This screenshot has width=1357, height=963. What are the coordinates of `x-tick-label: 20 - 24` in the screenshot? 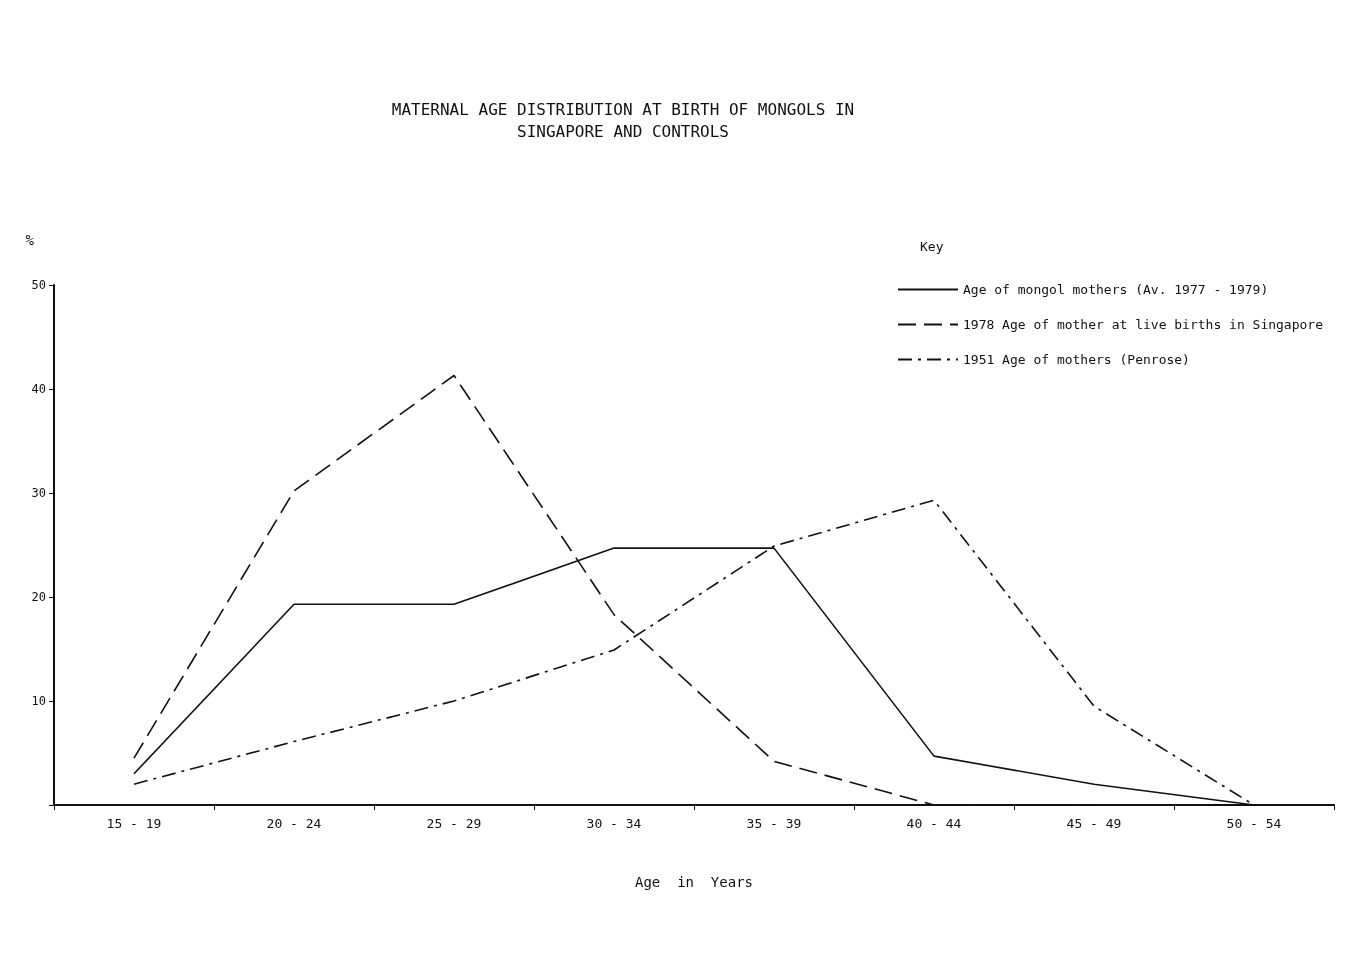 It's located at (294, 823).